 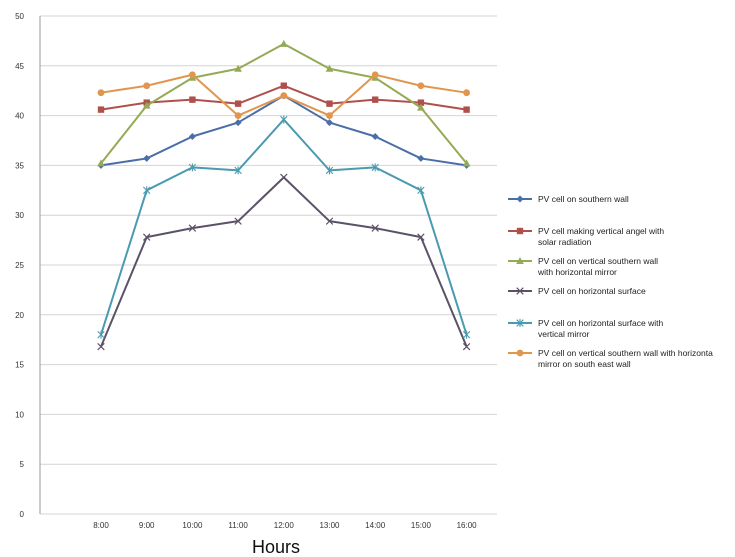 What do you see at coordinates (19, 414) in the screenshot?
I see `y-tick-label: 10` at bounding box center [19, 414].